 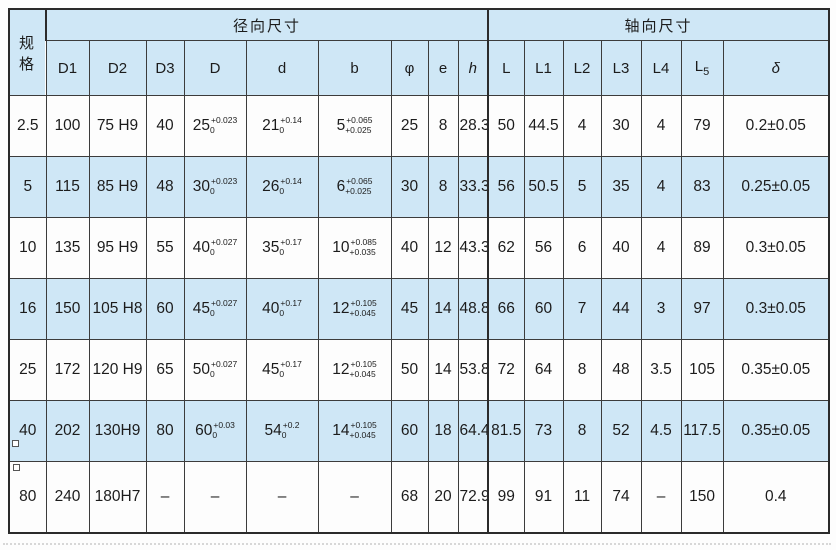 What do you see at coordinates (27, 497) in the screenshot?
I see `spec-cell: 80` at bounding box center [27, 497].